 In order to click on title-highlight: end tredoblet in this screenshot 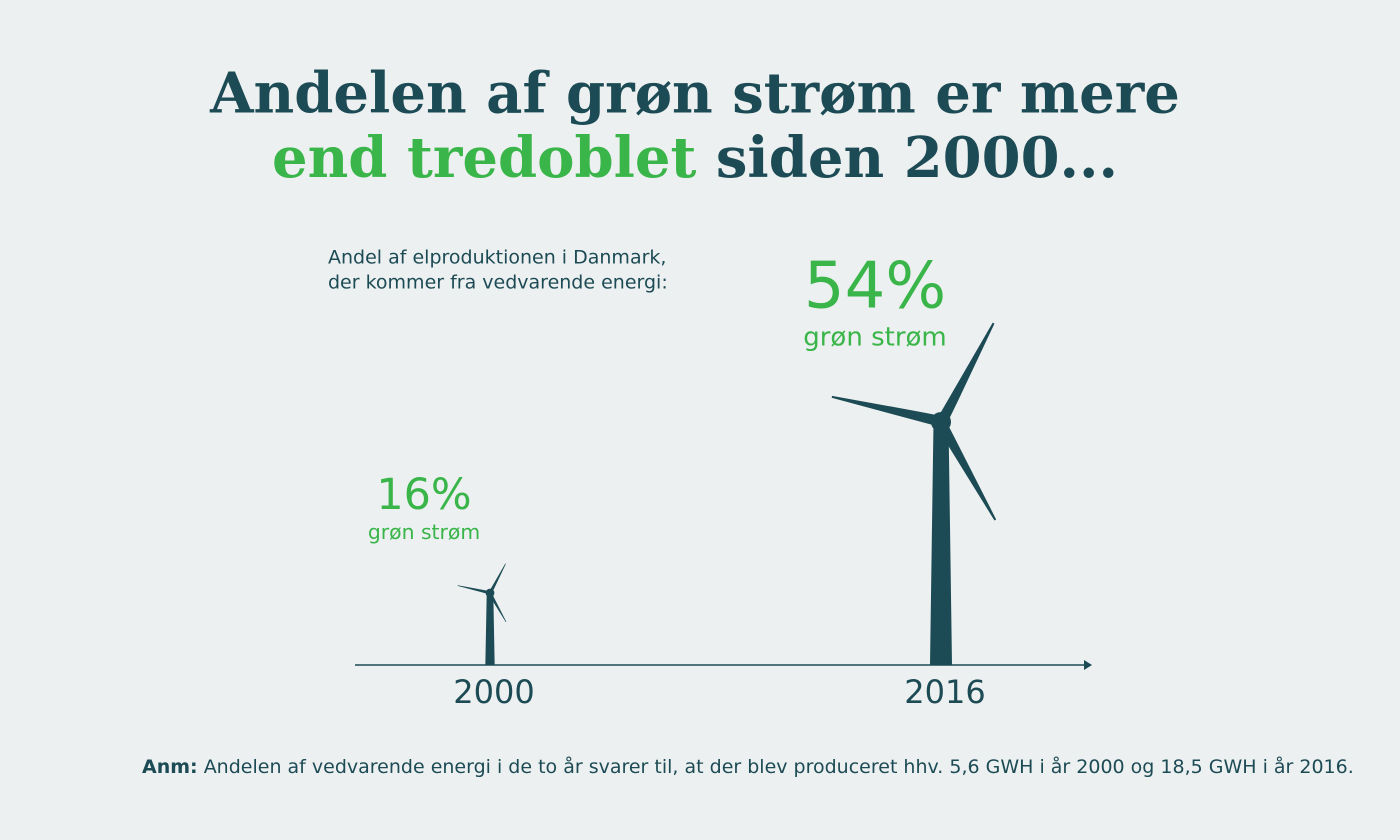, I will do `click(484, 158)`.